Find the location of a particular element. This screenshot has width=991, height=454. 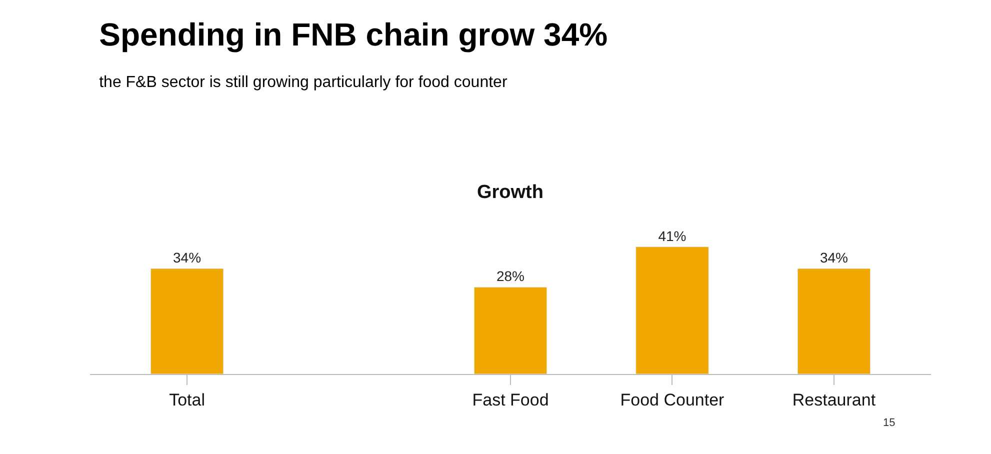

x-tick-label: Fast Food is located at coordinates (510, 400).